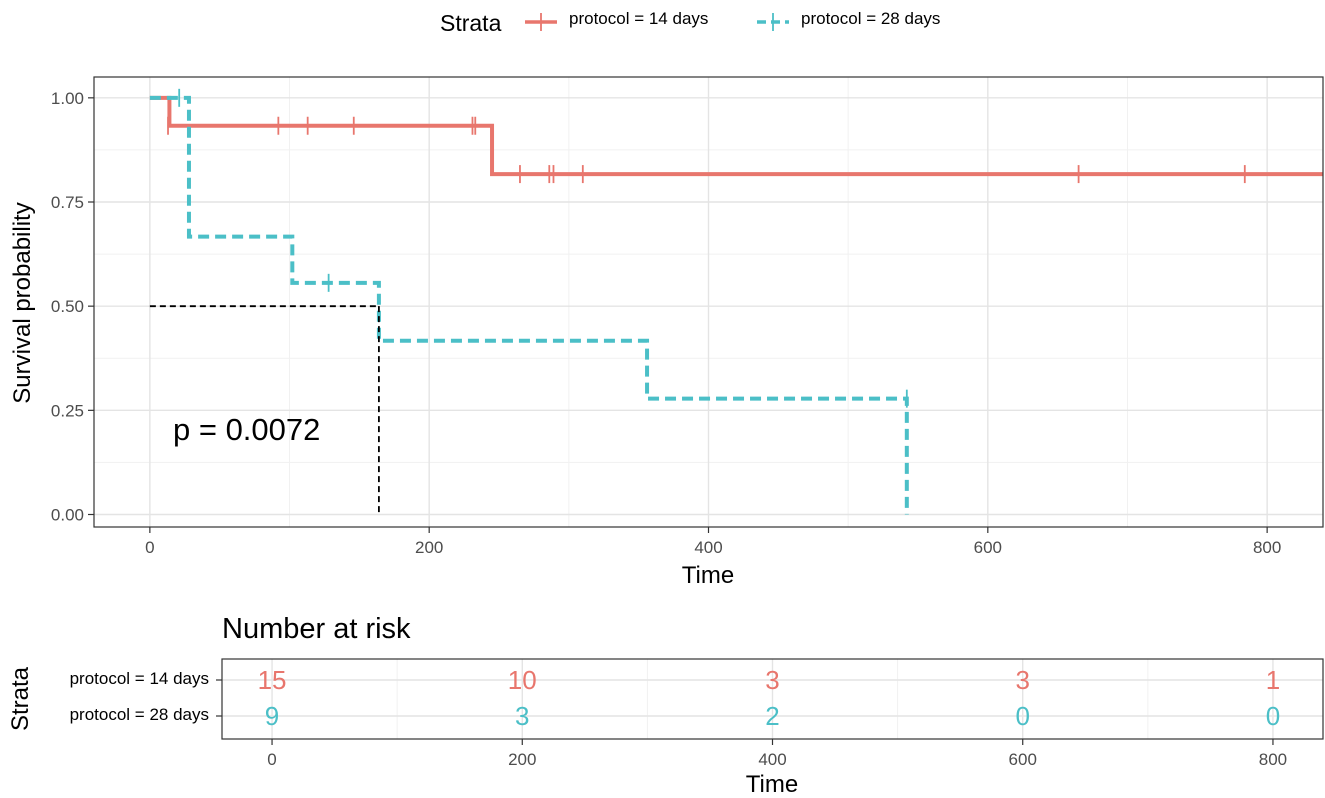 This screenshot has height=798, width=1325. I want to click on risk-x-tick-label: 0, so click(271, 759).